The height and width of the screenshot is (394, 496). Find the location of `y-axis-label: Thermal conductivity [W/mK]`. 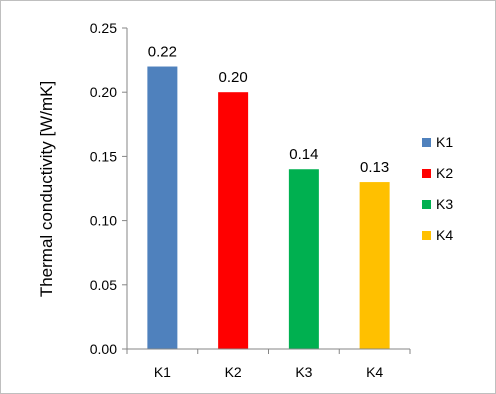

y-axis-label: Thermal conductivity [W/mK] is located at coordinates (46, 189).